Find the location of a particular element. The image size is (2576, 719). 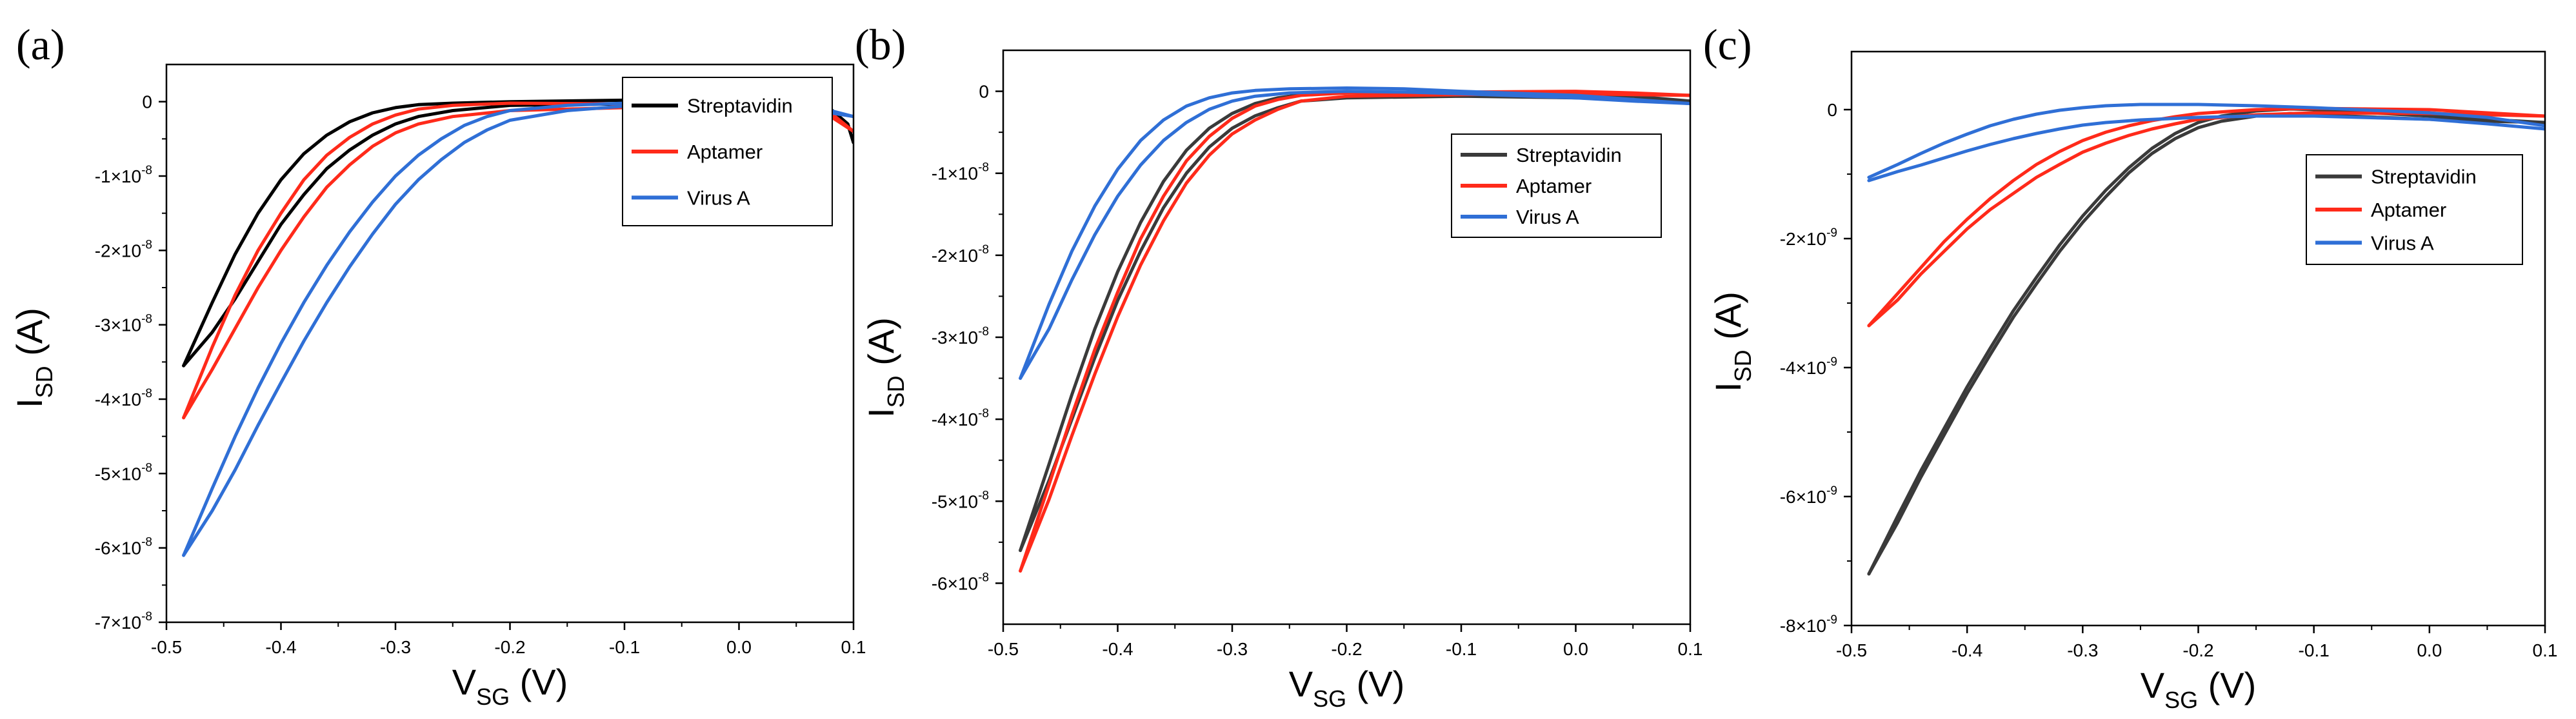

y-tick-mantissa: -8×10 is located at coordinates (1803, 626).